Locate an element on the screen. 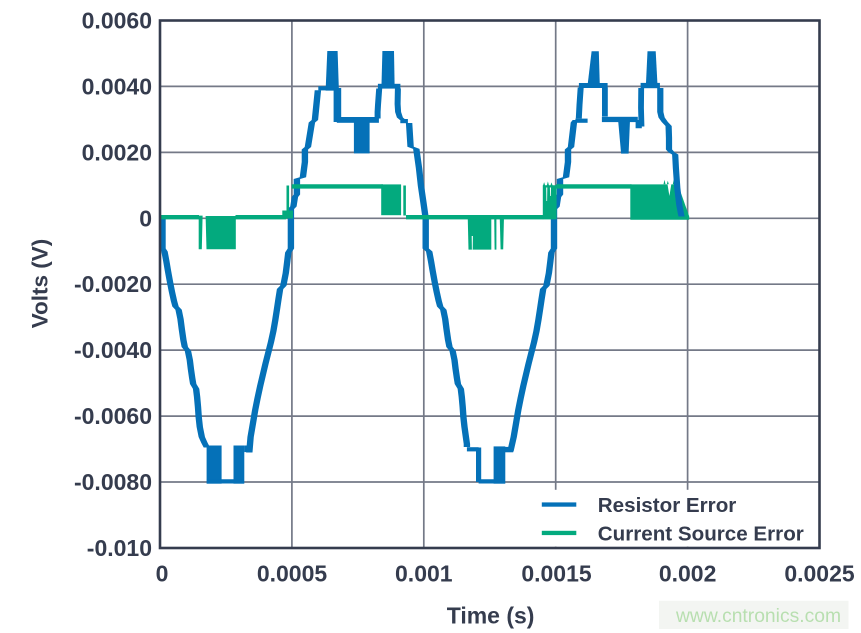 The image size is (861, 633). svg-text: 0.0005 is located at coordinates (292, 574).